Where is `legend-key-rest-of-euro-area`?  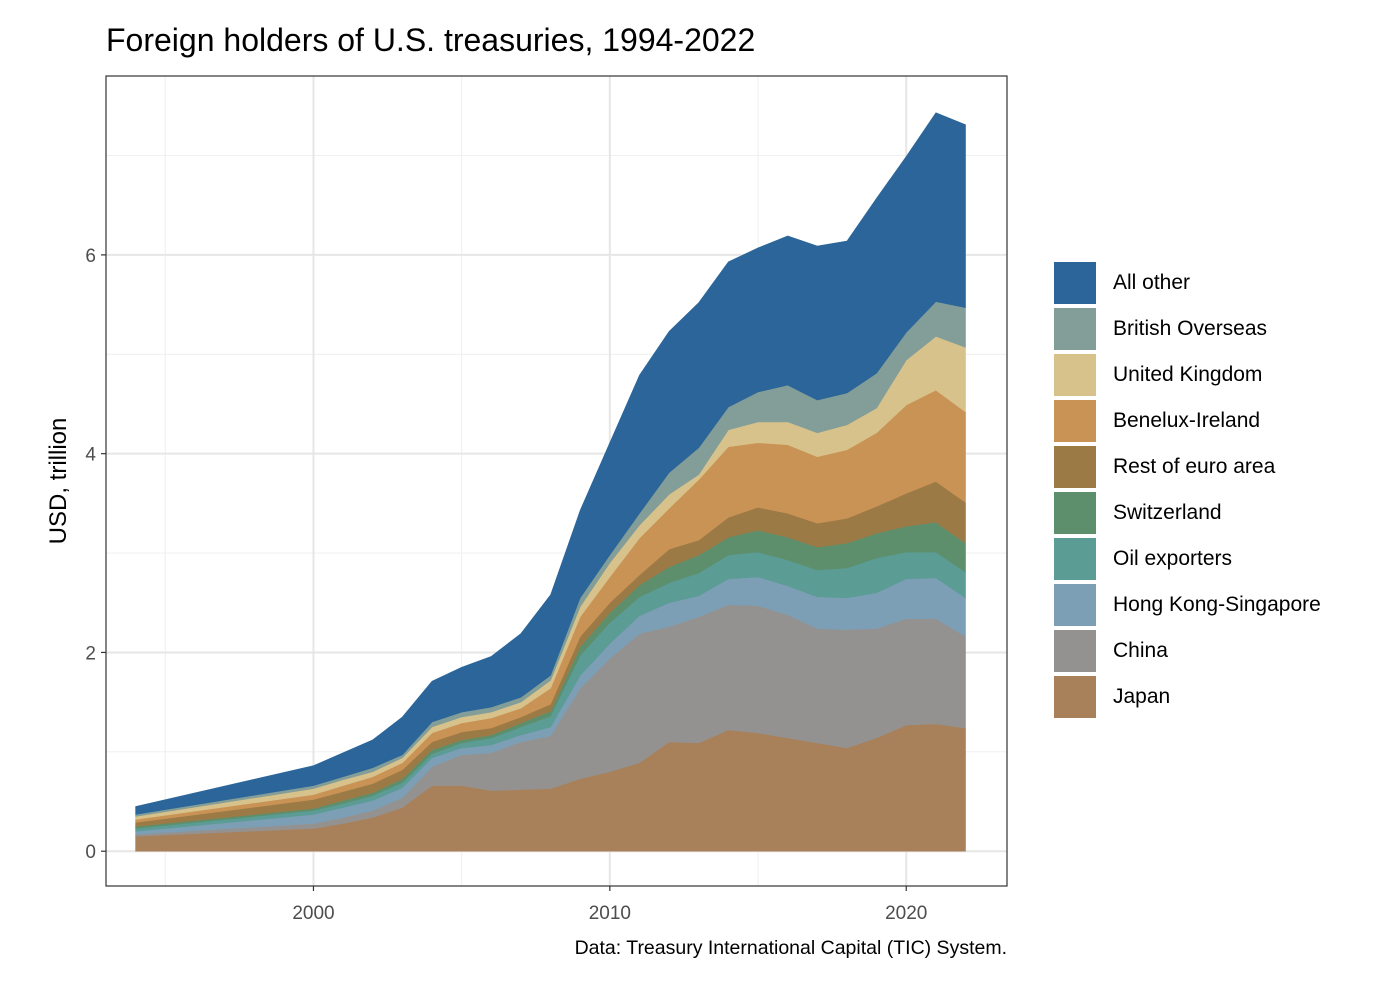 legend-key-rest-of-euro-area is located at coordinates (1075, 467).